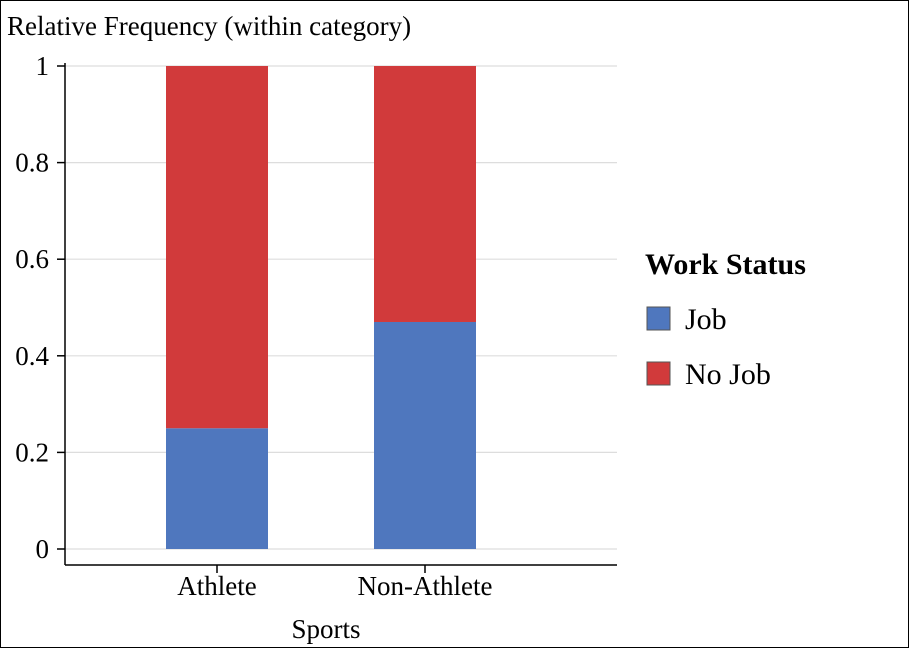 The width and height of the screenshot is (909, 648). What do you see at coordinates (425, 435) in the screenshot?
I see `bar-job-non-athlete` at bounding box center [425, 435].